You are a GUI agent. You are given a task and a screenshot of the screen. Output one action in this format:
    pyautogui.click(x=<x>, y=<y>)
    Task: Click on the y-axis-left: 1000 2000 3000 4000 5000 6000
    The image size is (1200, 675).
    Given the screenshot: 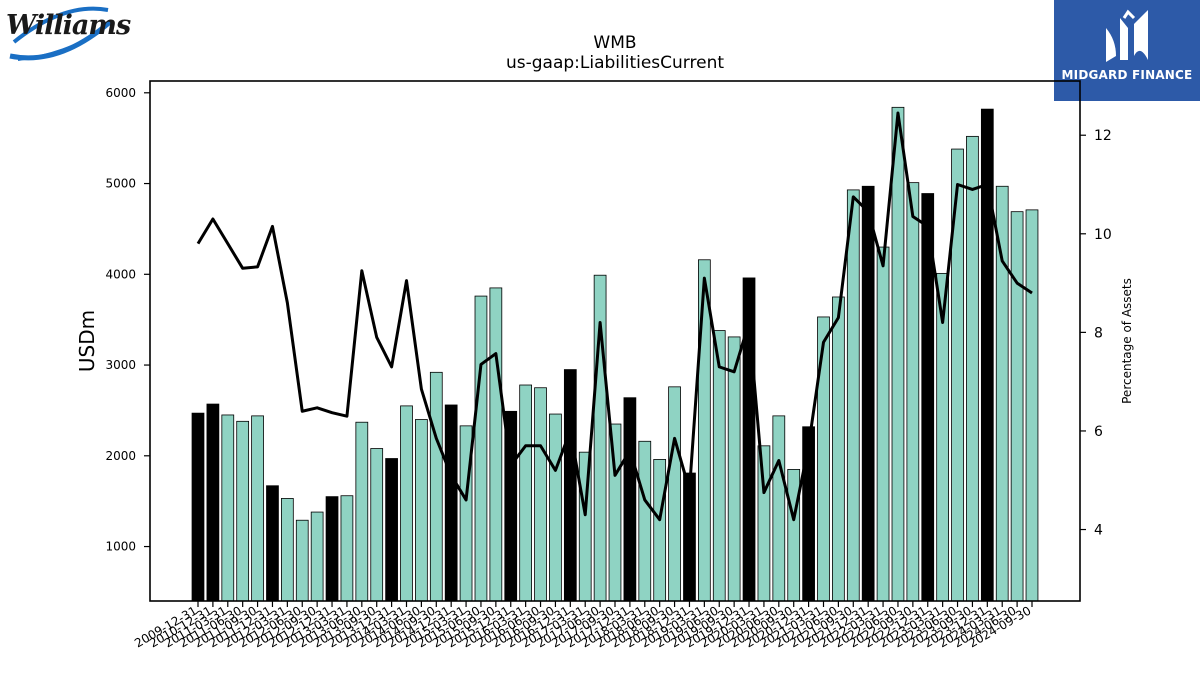 What is the action you would take?
    pyautogui.click(x=127, y=320)
    